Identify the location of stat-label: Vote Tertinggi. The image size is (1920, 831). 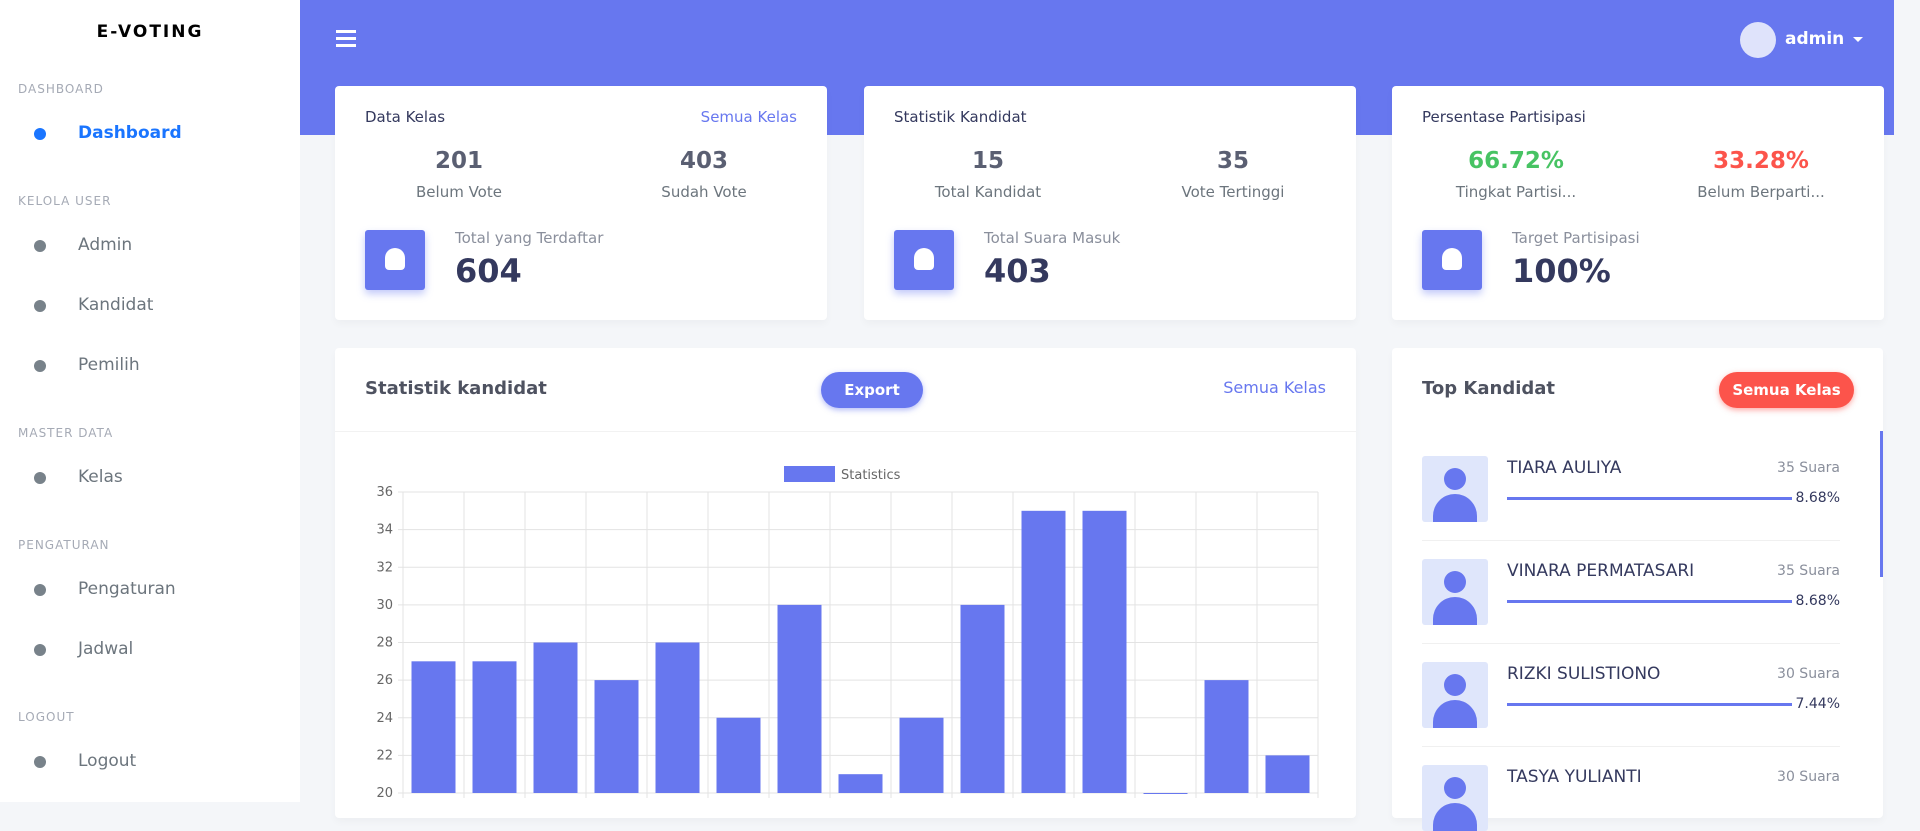
(1233, 192).